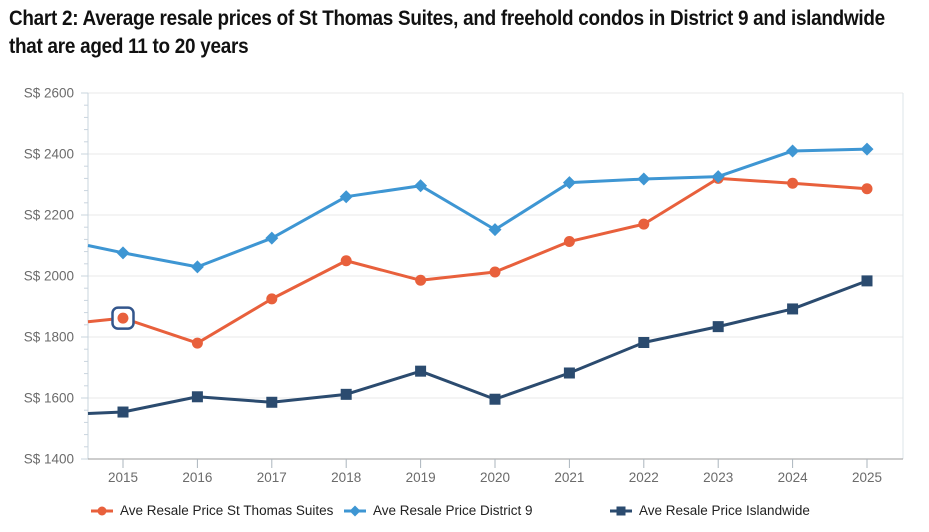  What do you see at coordinates (867, 281) in the screenshot?
I see `islandwide-marker-2025` at bounding box center [867, 281].